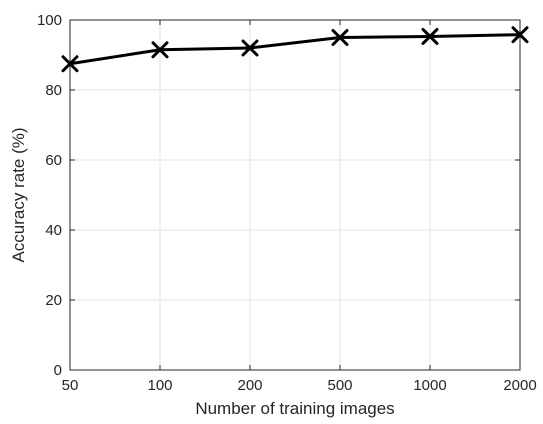 This screenshot has height=424, width=543. What do you see at coordinates (53, 300) in the screenshot?
I see `y-tick-label-20: 20` at bounding box center [53, 300].